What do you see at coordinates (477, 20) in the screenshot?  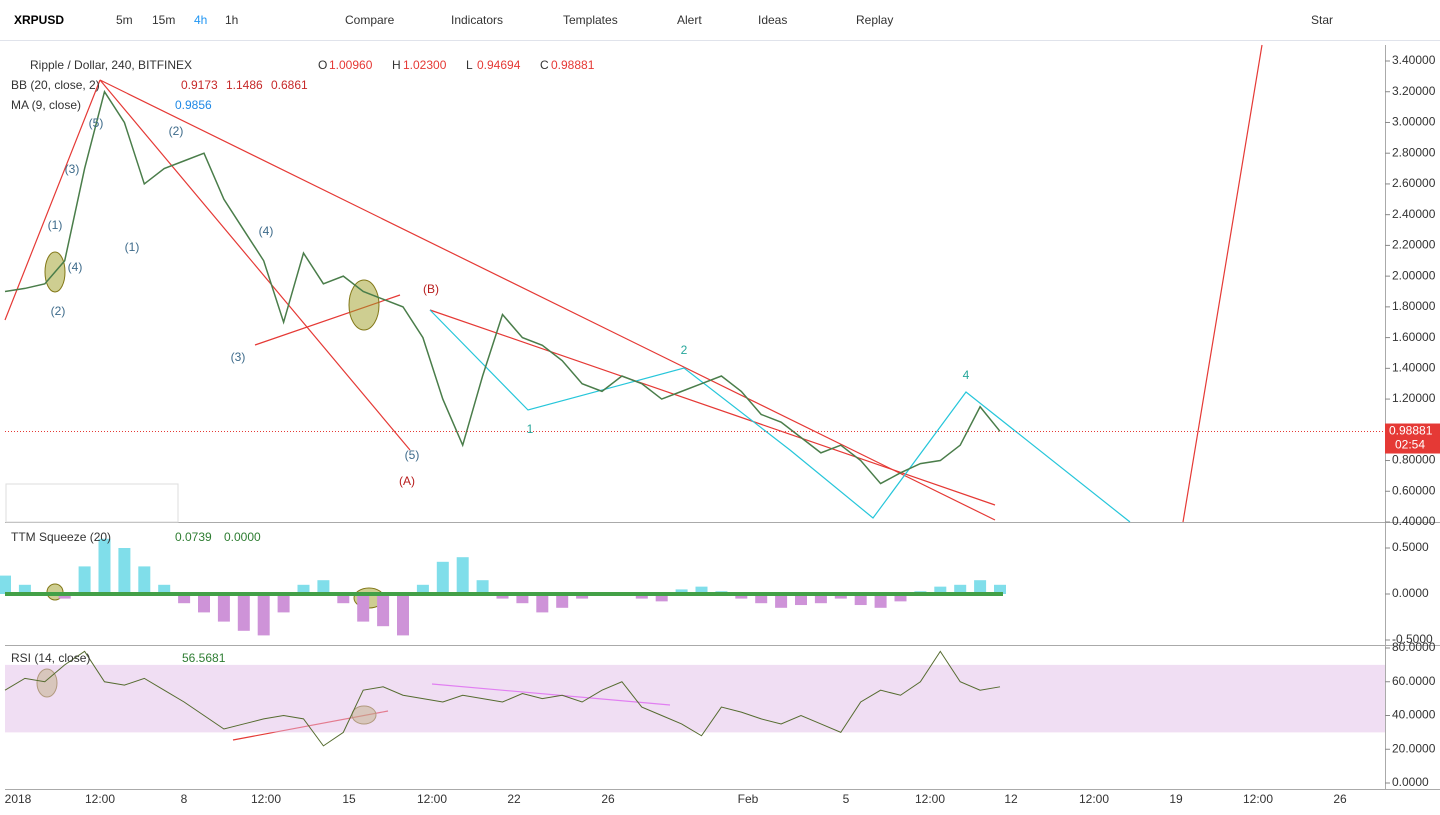 I see `toolbar-button: Indicators` at bounding box center [477, 20].